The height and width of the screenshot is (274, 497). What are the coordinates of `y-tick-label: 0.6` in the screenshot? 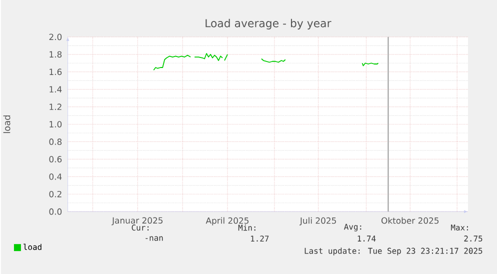 It's located at (55, 159).